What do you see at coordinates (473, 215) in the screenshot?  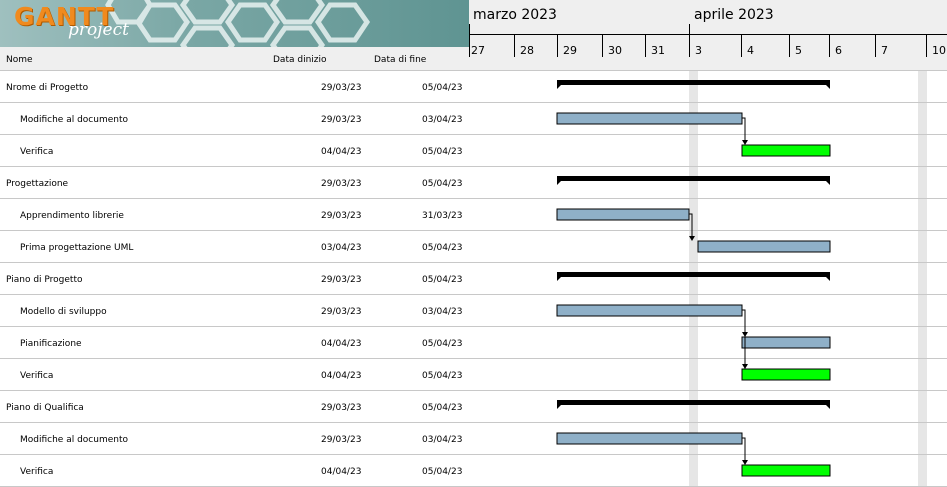 I see `task-row: Apprendimento librerie 29/03/23 31/03/23` at bounding box center [473, 215].